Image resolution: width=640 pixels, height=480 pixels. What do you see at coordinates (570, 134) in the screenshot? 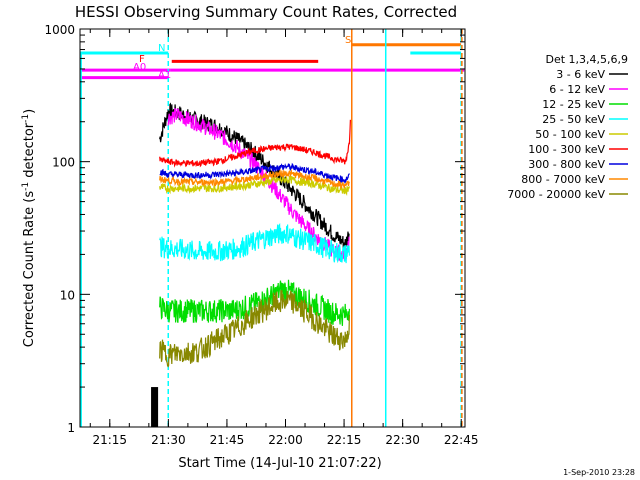
I see `legend-label: 50 - 100 keV` at bounding box center [570, 134].